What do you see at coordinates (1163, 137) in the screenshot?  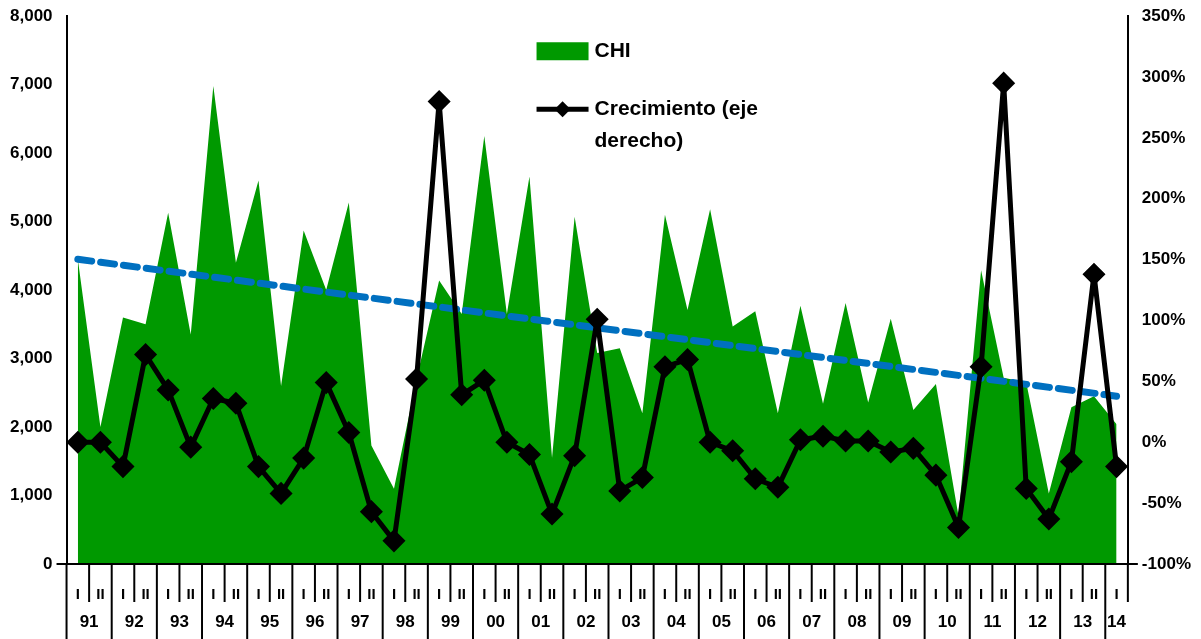 I see `y2-tick-label: 250%` at bounding box center [1163, 137].